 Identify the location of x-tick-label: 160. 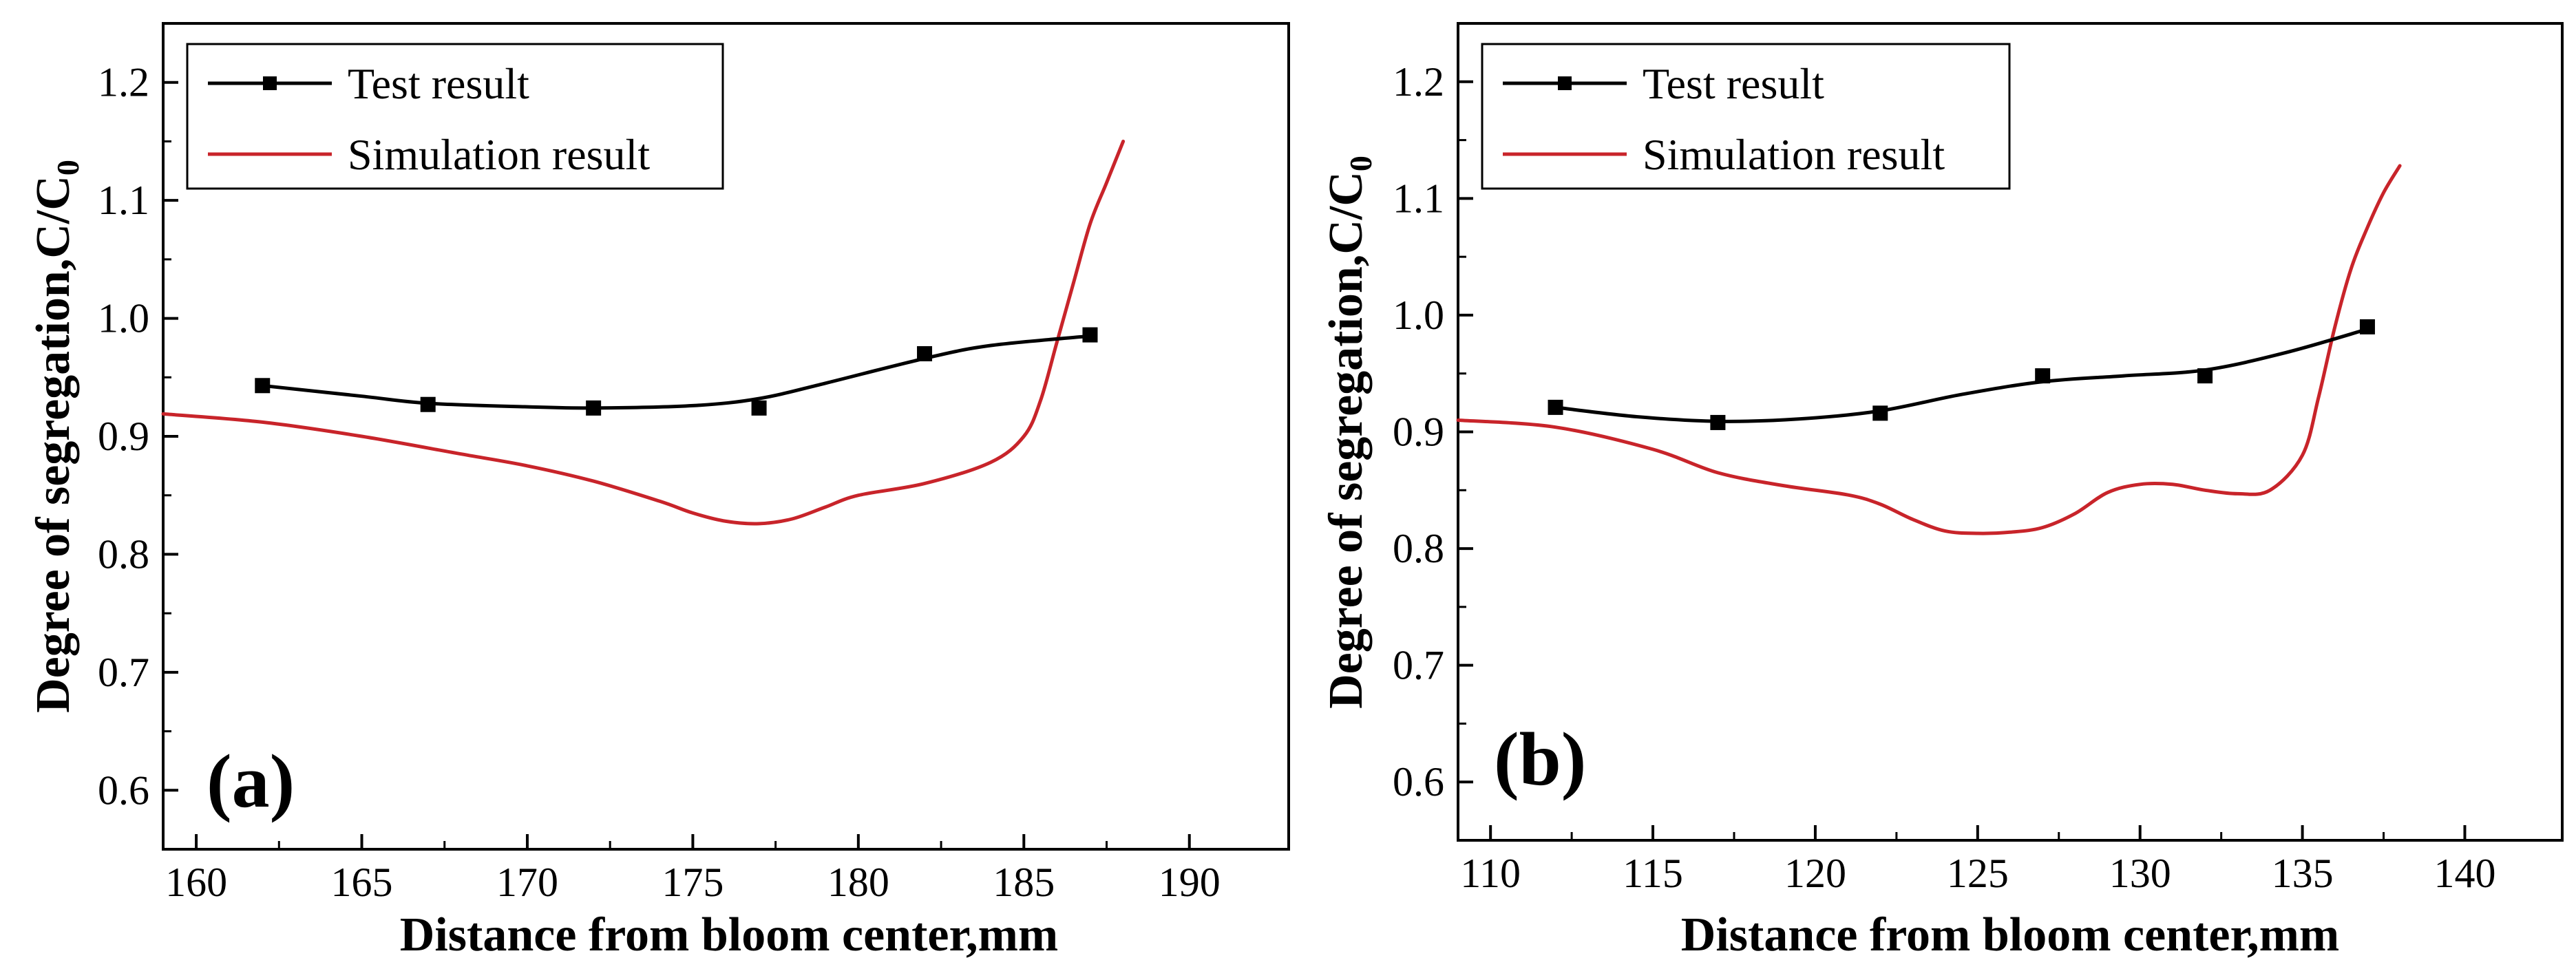
(196, 882).